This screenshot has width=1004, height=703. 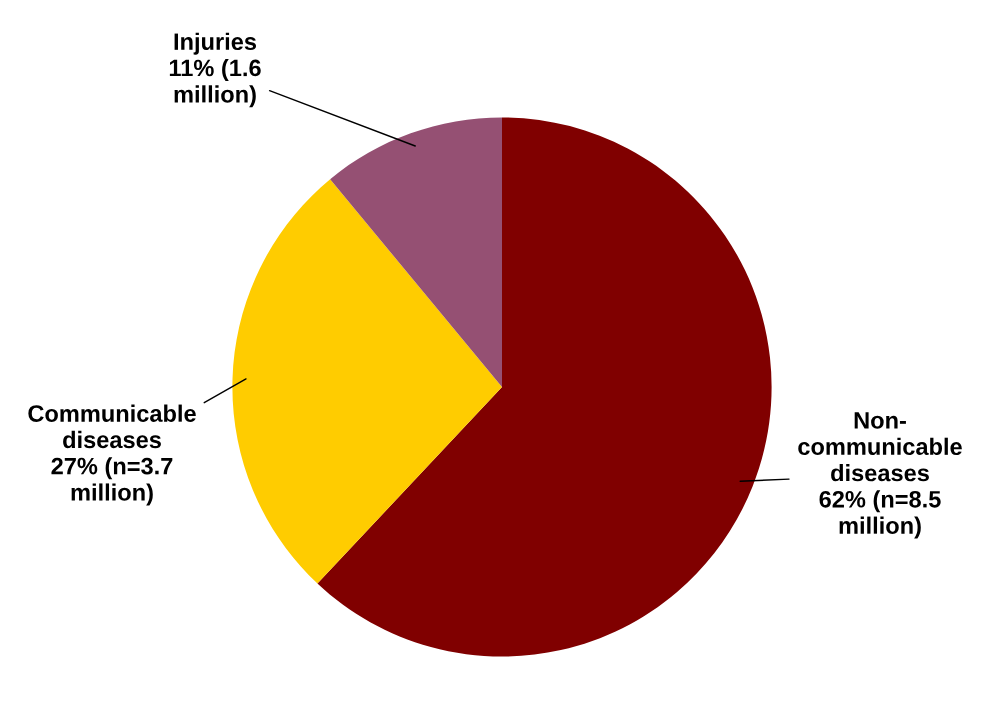 What do you see at coordinates (112, 455) in the screenshot?
I see `slice-label: Communicable diseases 27% (n=3.7 million)` at bounding box center [112, 455].